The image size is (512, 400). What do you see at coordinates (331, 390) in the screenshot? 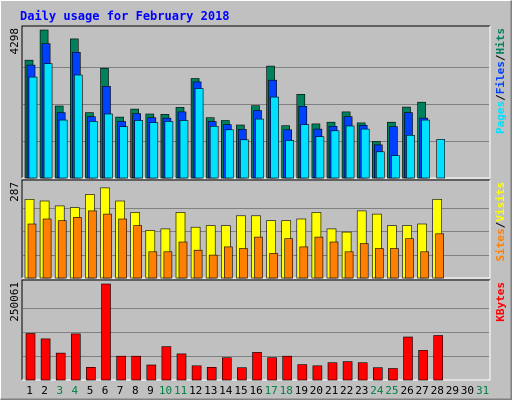
I see `x-tick-label: 21` at bounding box center [331, 390].